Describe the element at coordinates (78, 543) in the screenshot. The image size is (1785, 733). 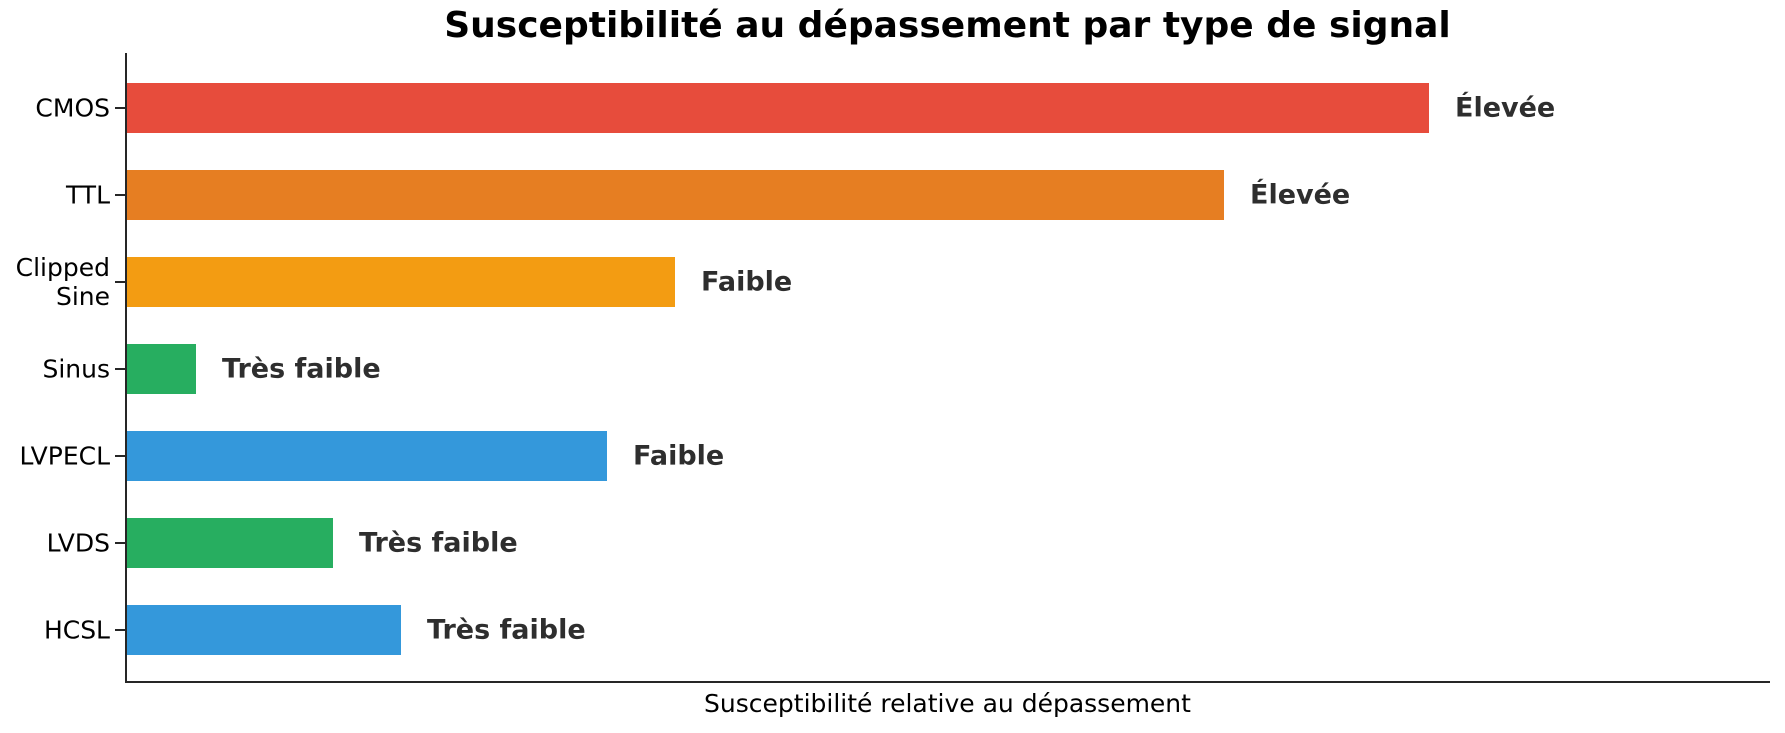
I see `y-tick-label: LVDS` at that location.